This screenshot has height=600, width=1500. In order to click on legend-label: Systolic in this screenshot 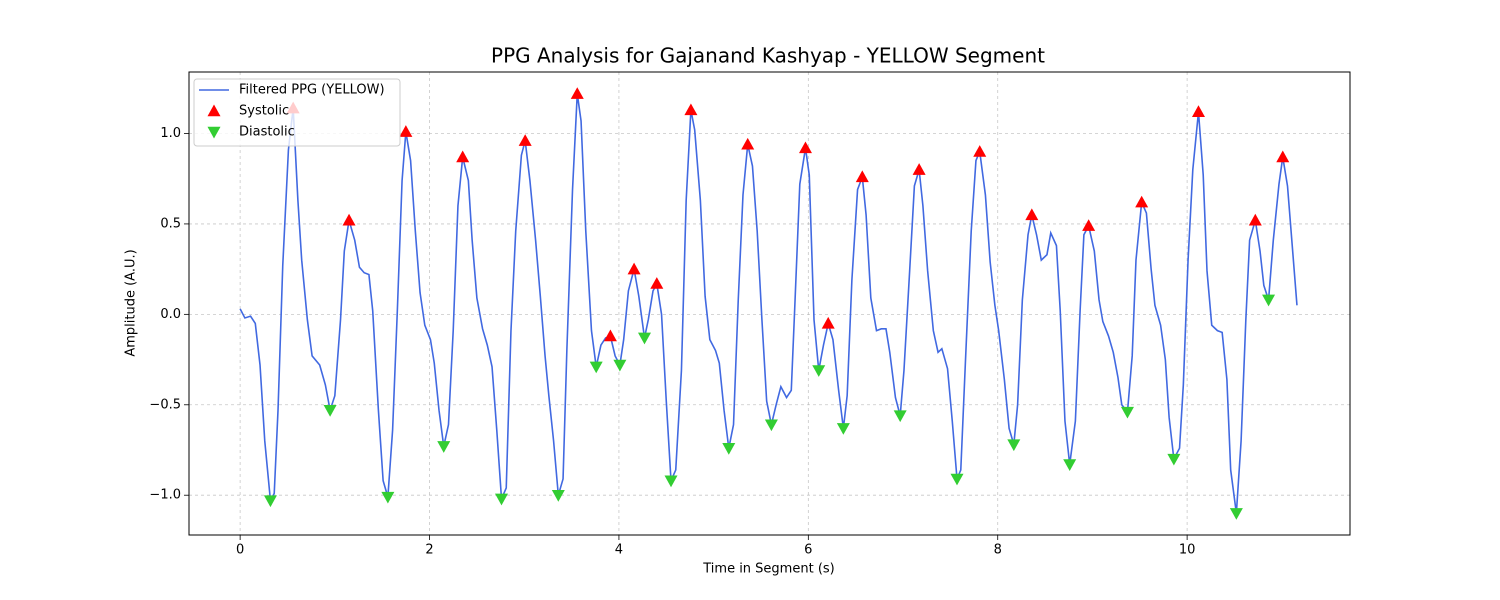, I will do `click(264, 111)`.